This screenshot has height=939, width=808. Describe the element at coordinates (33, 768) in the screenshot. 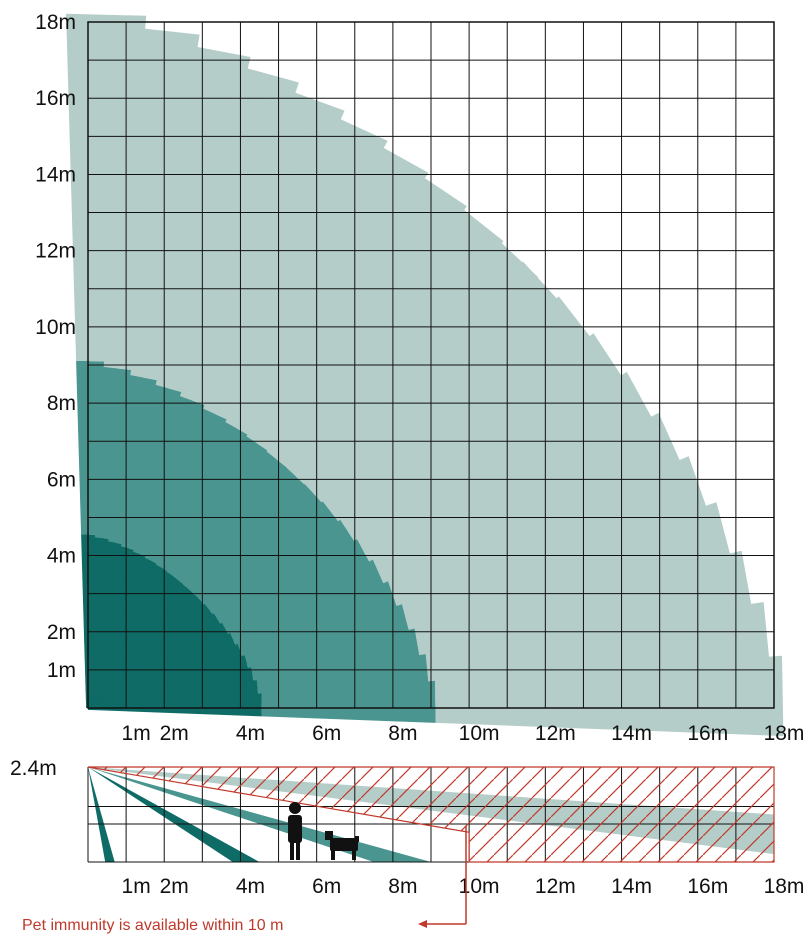

I see `mount-height-label: 2.4m` at that location.